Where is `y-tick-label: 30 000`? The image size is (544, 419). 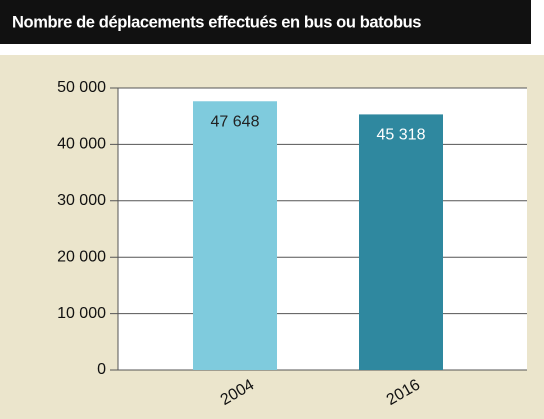
y-tick-label: 30 000 is located at coordinates (81, 200).